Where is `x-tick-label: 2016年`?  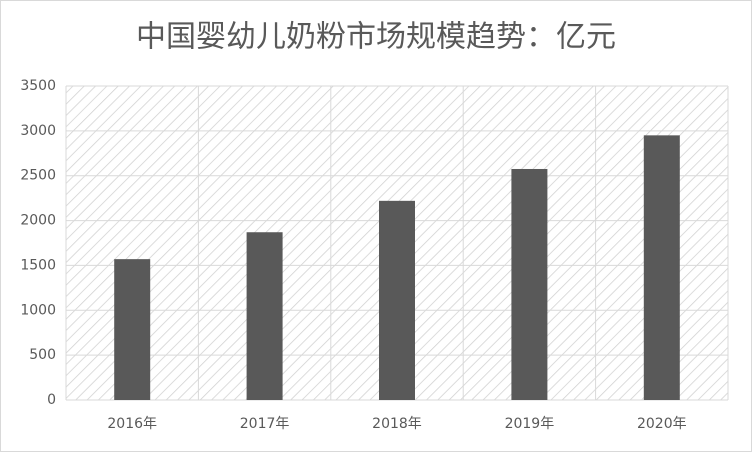 x-tick-label: 2016年 is located at coordinates (132, 424).